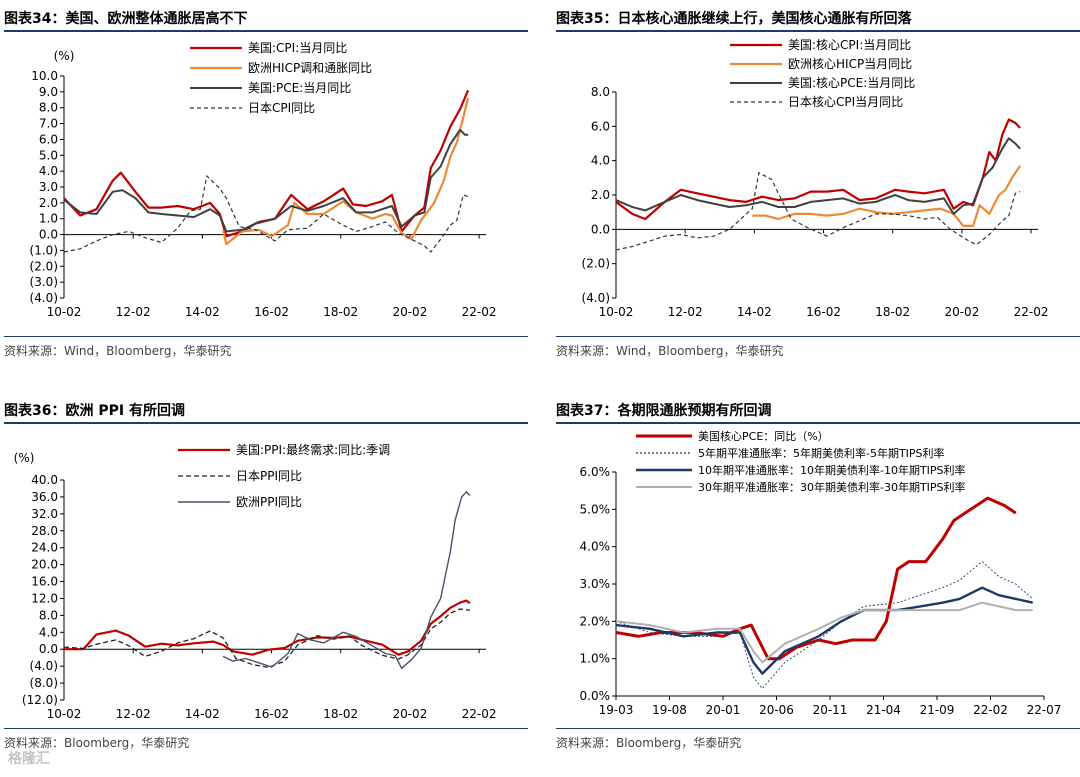 The width and height of the screenshot is (1080, 777). What do you see at coordinates (297, 48) in the screenshot?
I see `legend-label-1: 美国:CPI:当月同比` at bounding box center [297, 48].